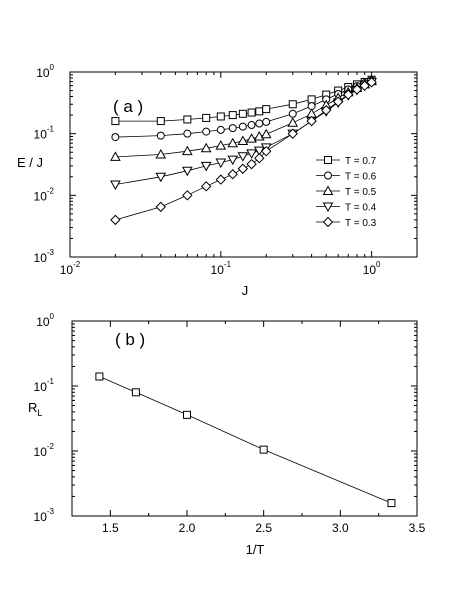 This screenshot has height=606, width=463. What do you see at coordinates (221, 268) in the screenshot?
I see `x-tick-label: 10⁻¹` at bounding box center [221, 268].